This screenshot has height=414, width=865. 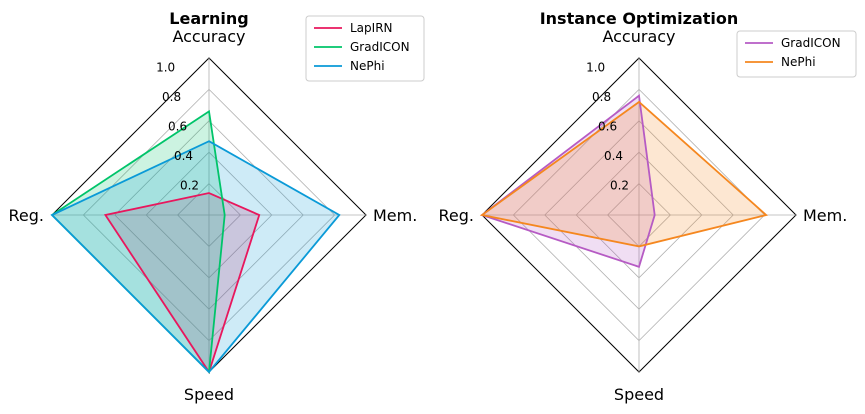 I want to click on series-line-nephi, so click(x=624, y=174).